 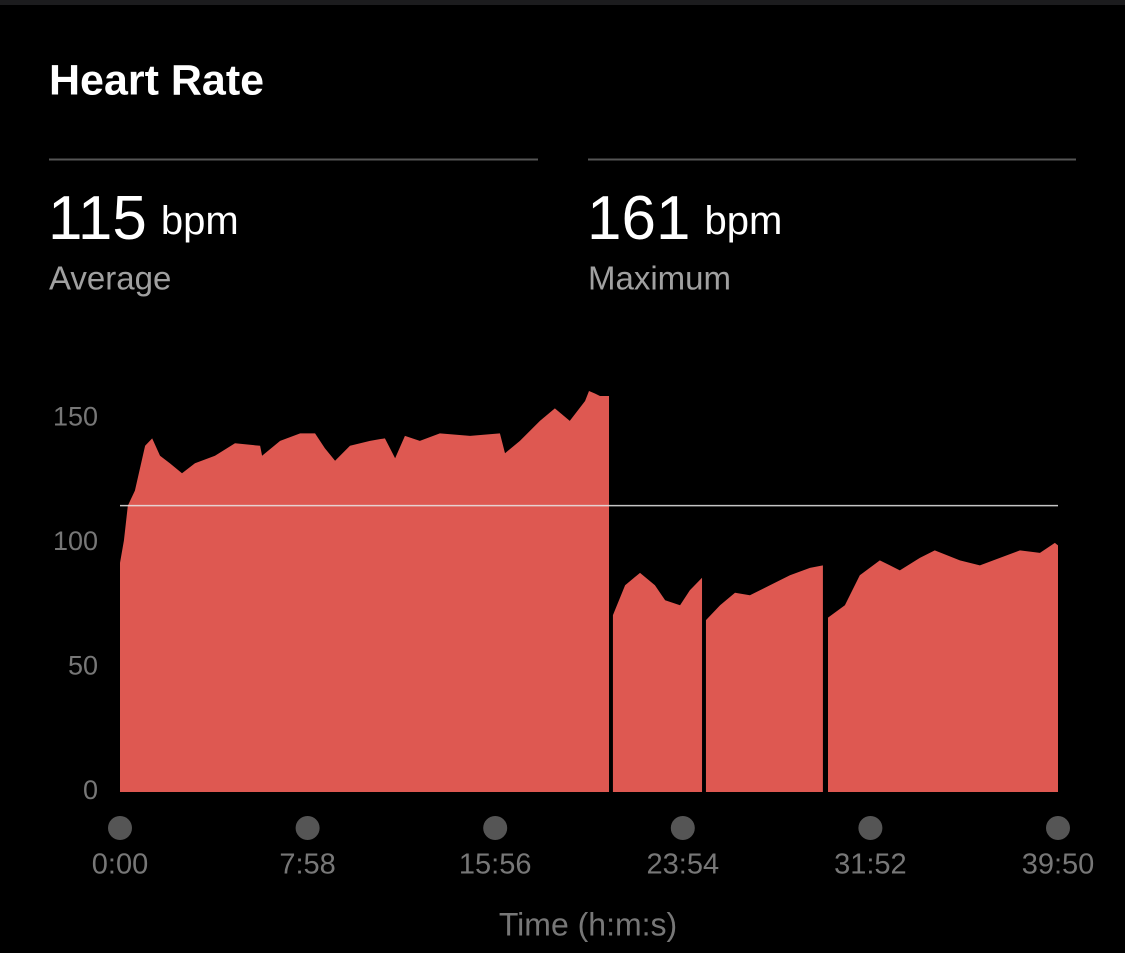 I want to click on stat-number: 161, so click(x=638, y=218).